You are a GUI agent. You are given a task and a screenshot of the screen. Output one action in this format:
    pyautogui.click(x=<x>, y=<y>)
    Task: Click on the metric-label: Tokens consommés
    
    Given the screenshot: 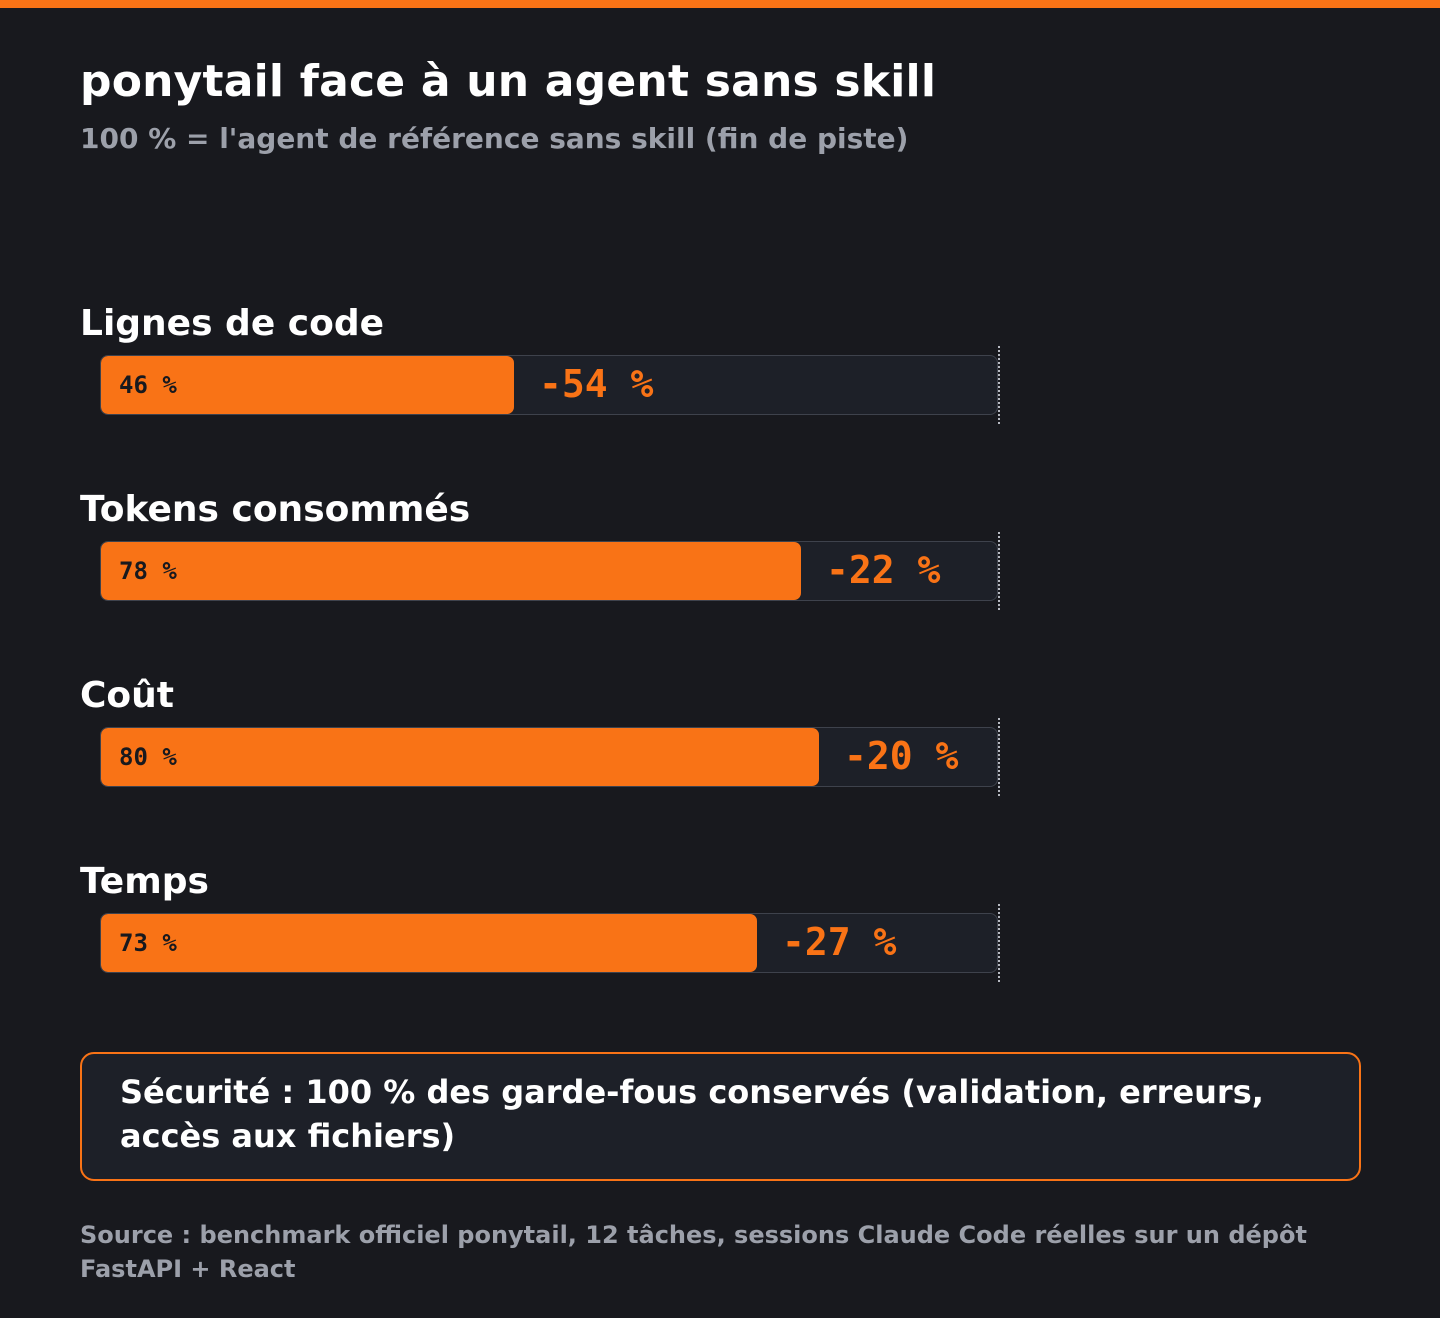 What is the action you would take?
    pyautogui.click(x=275, y=509)
    